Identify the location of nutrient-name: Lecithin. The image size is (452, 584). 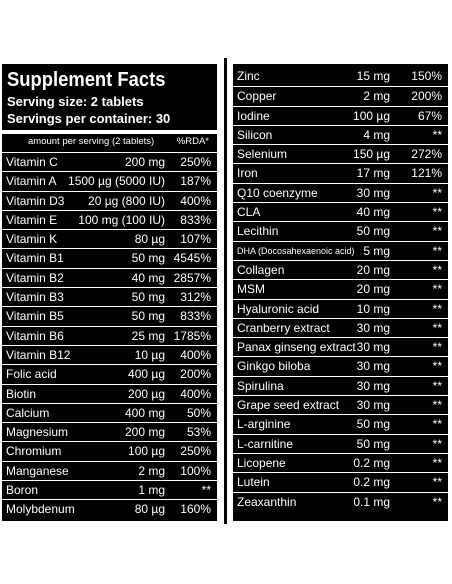
(258, 231).